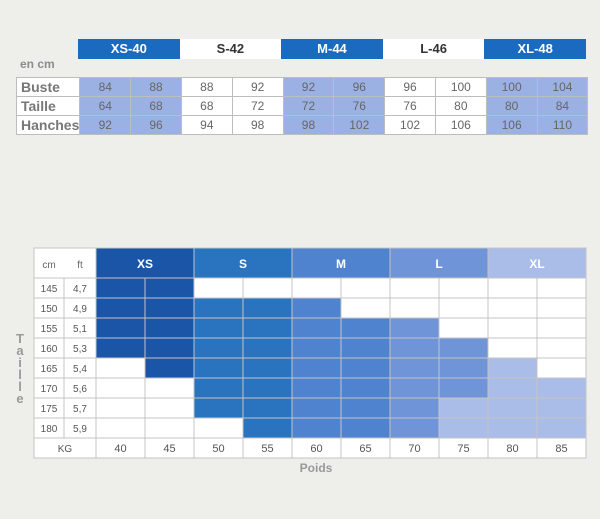 The height and width of the screenshot is (519, 600). I want to click on measurement-cell: 106, so click(460, 125).